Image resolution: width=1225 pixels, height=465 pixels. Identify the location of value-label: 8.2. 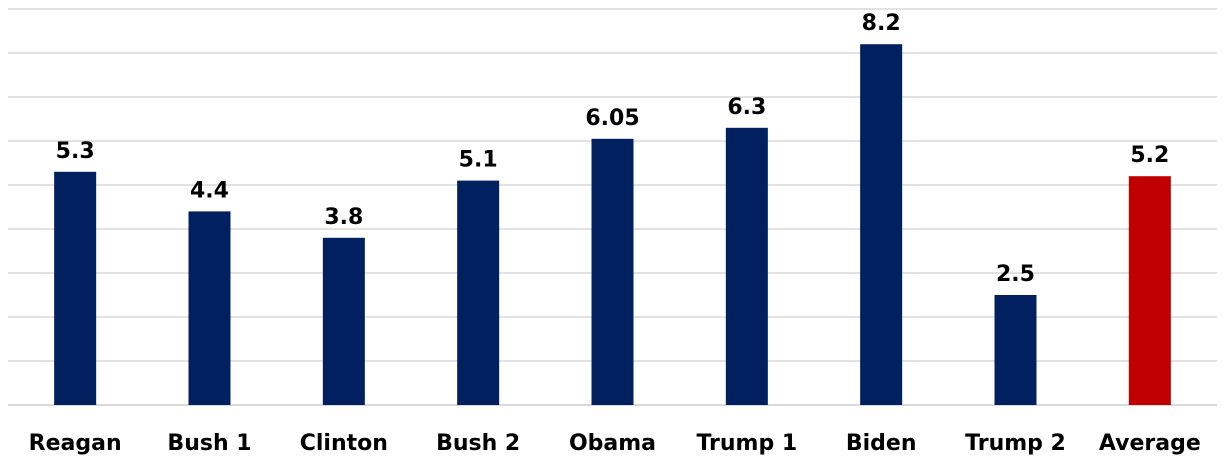
(881, 23).